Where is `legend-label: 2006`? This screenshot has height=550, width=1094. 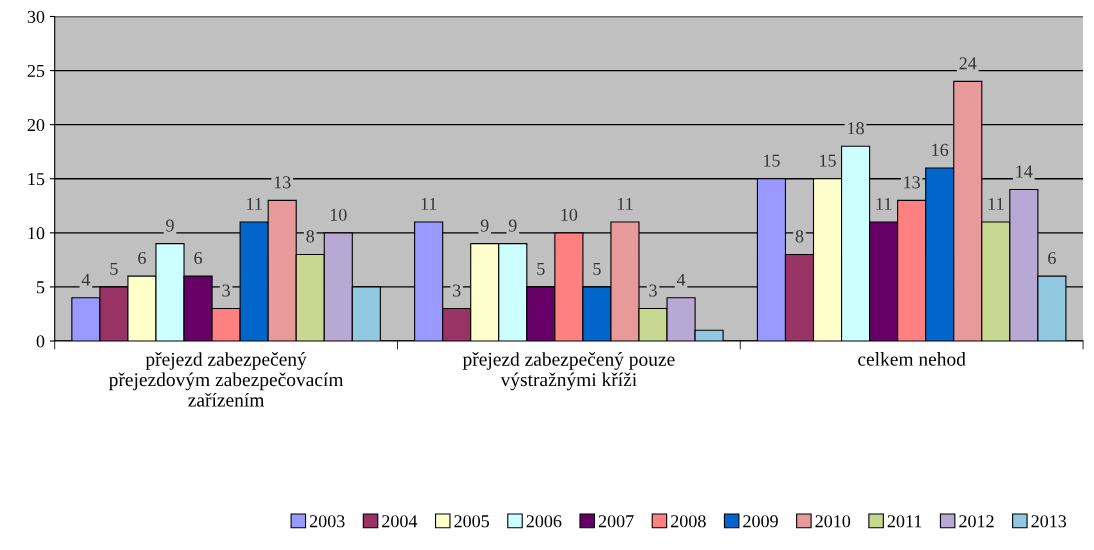 legend-label: 2006 is located at coordinates (544, 521).